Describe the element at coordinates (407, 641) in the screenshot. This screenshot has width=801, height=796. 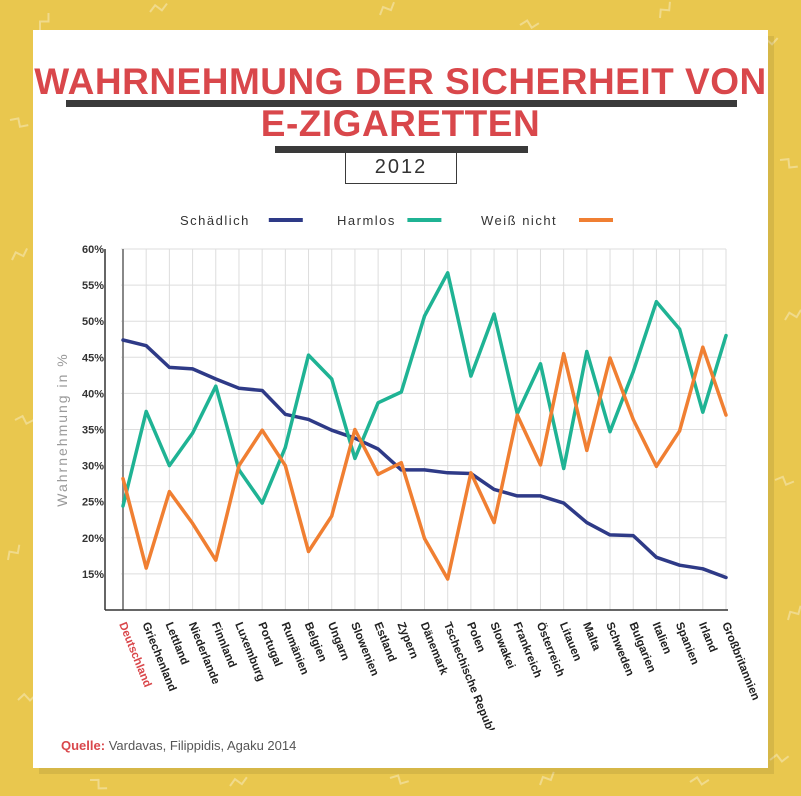
I see `x-tick-label: Zypern` at that location.